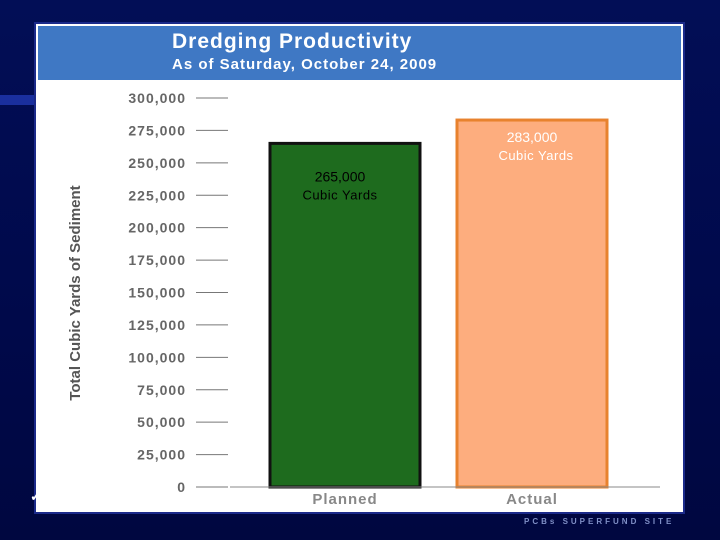 The height and width of the screenshot is (540, 720). I want to click on chart-subtitle: As of Saturday, October 24, 2009, so click(305, 64).